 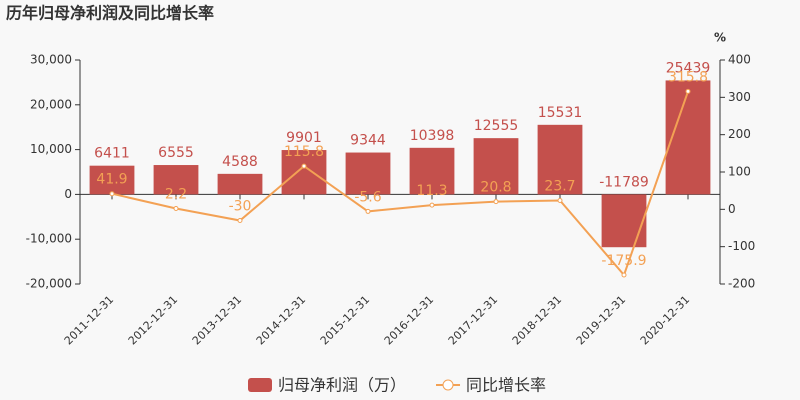 What do you see at coordinates (68, 194) in the screenshot?
I see `y-tick-label: 0` at bounding box center [68, 194].